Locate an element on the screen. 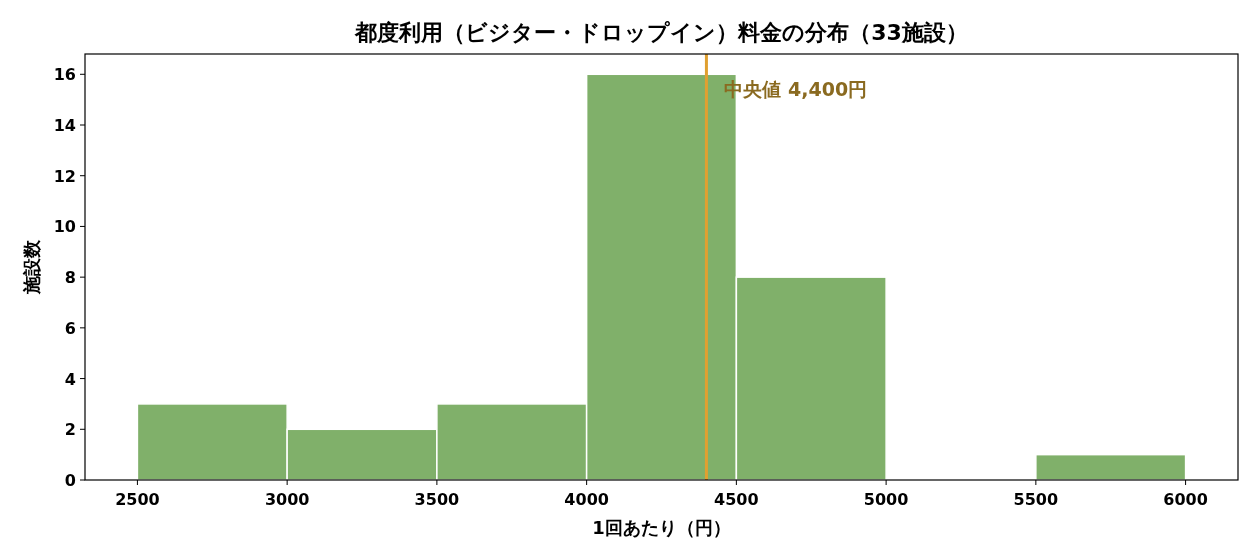 This screenshot has width=1260, height=560. x-tick-label: 3500 is located at coordinates (437, 499).